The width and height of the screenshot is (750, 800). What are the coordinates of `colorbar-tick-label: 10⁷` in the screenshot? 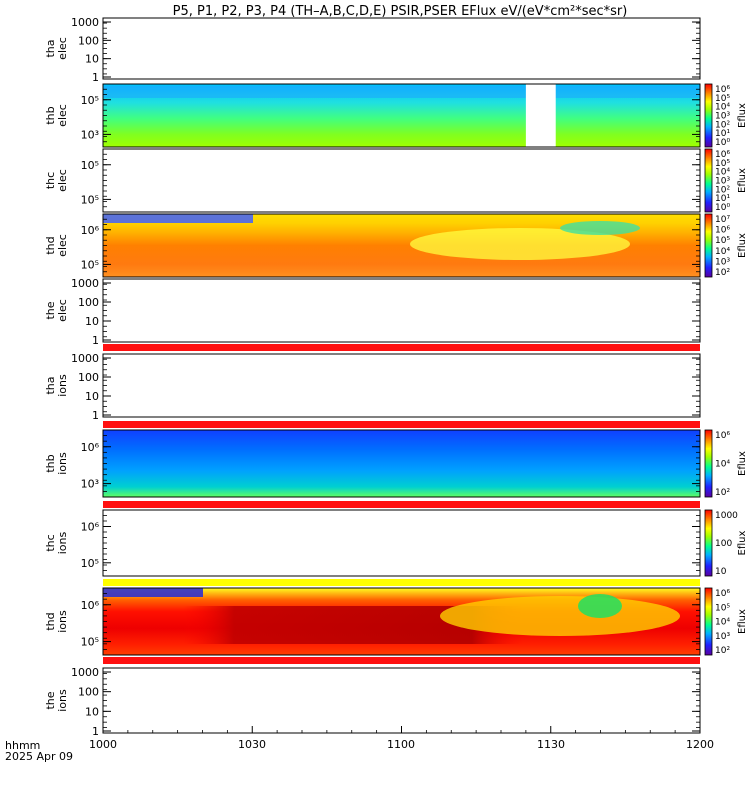 It's located at (722, 220).